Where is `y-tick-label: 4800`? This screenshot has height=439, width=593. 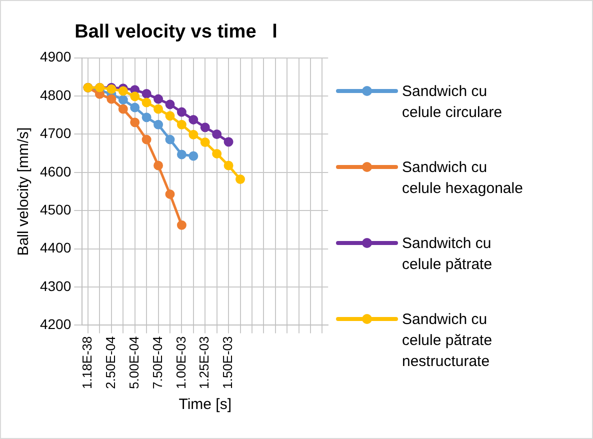
y-tick-label: 4800 is located at coordinates (56, 94).